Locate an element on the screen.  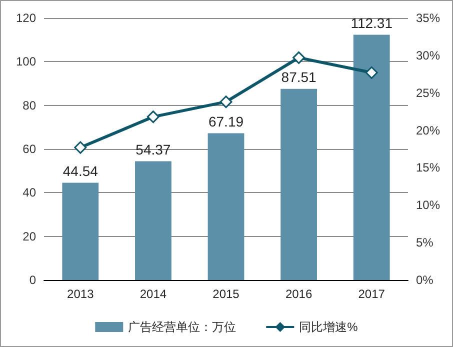
y2-tick-label: 35% is located at coordinates (428, 18).